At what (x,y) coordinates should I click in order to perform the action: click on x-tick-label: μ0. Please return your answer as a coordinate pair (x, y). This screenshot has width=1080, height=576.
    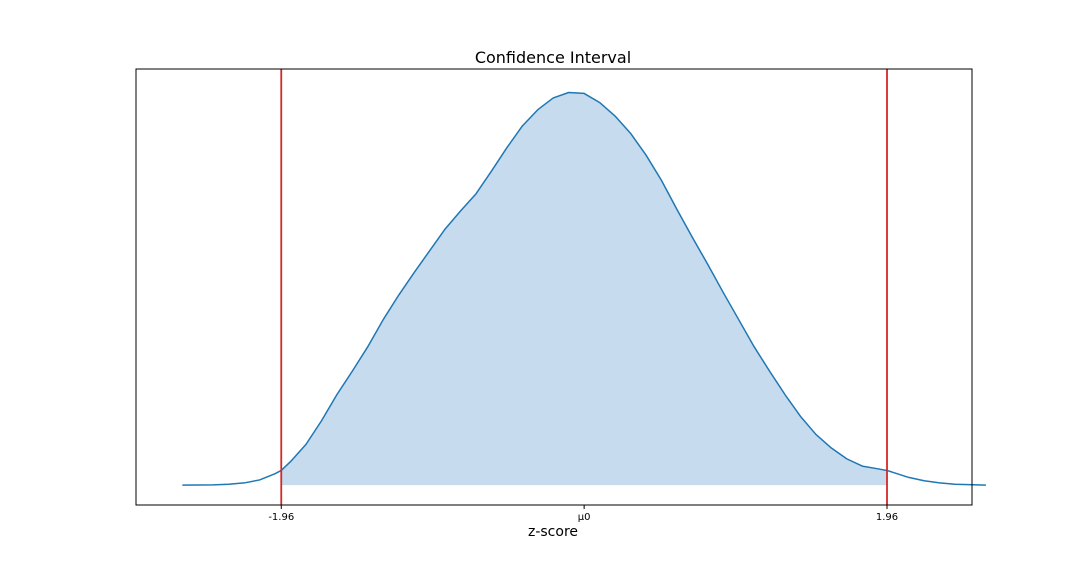
    Looking at the image, I should click on (584, 517).